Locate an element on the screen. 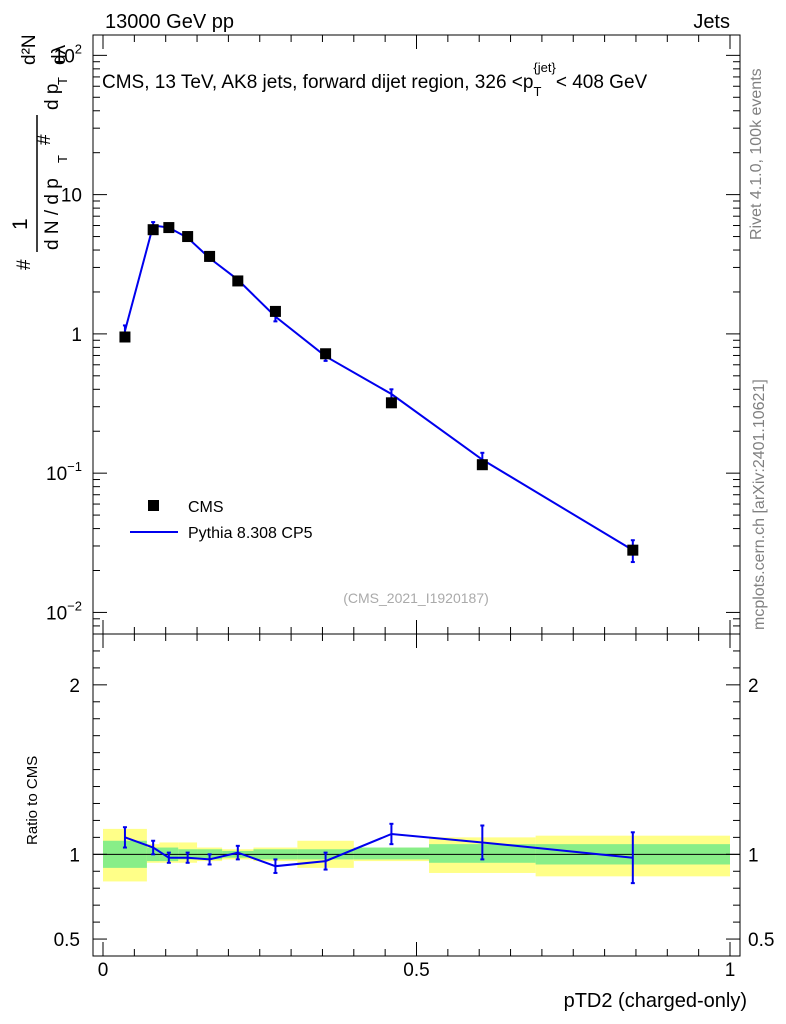  ratio-tick-label-left: 2 is located at coordinates (74, 686).